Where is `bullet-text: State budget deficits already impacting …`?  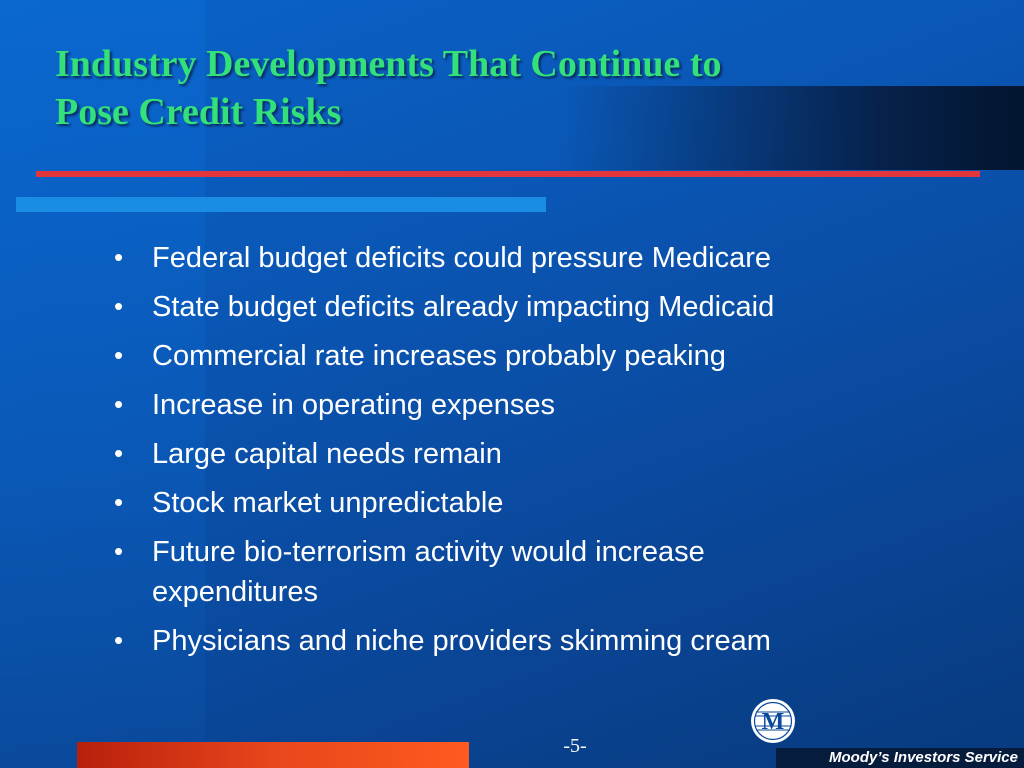 bullet-text: State budget deficits already impacting … is located at coordinates (463, 307).